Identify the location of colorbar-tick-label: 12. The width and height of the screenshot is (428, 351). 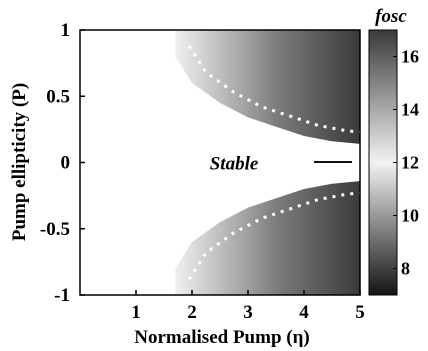
(410, 163).